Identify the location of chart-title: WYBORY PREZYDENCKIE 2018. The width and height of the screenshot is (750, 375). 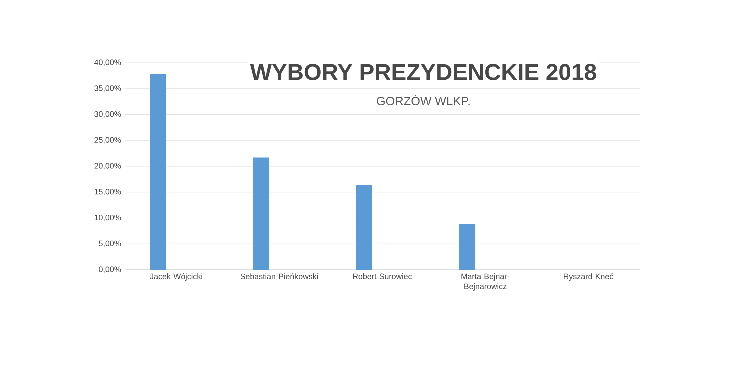
(423, 72).